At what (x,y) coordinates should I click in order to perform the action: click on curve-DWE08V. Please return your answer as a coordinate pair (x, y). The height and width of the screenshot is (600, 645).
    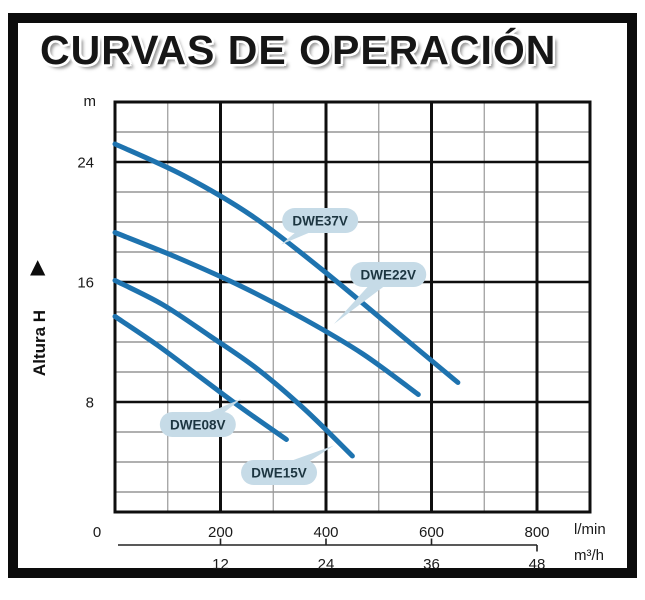
    Looking at the image, I should click on (200, 378).